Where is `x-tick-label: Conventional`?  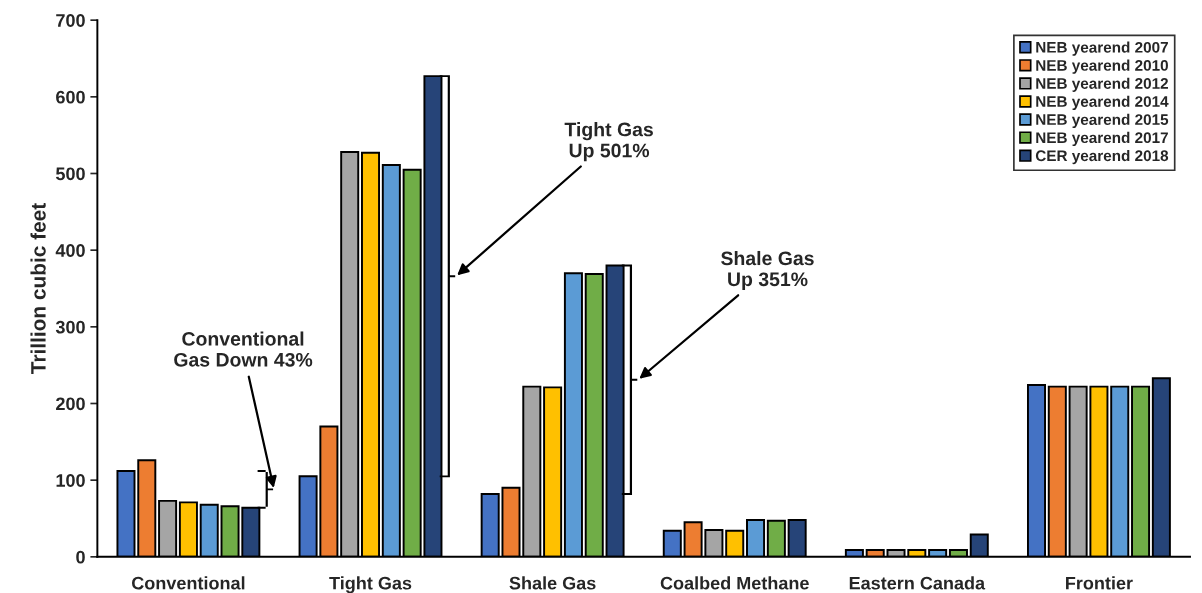
x-tick-label: Conventional is located at coordinates (188, 583).